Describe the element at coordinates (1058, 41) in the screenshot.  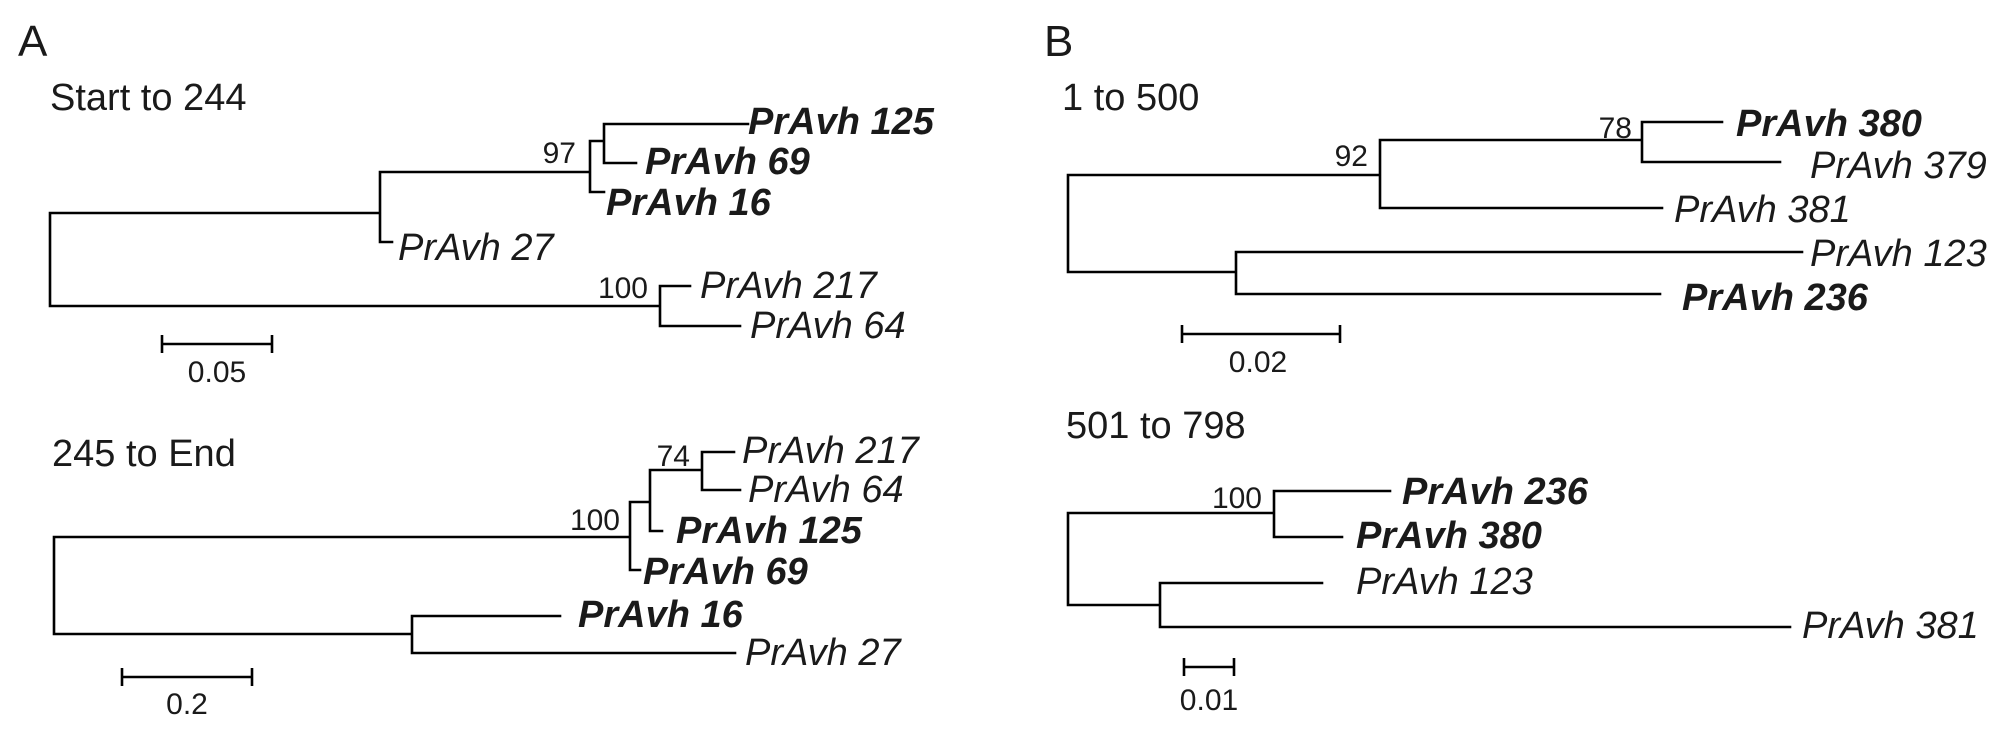
I see `panel-b-label: B` at that location.